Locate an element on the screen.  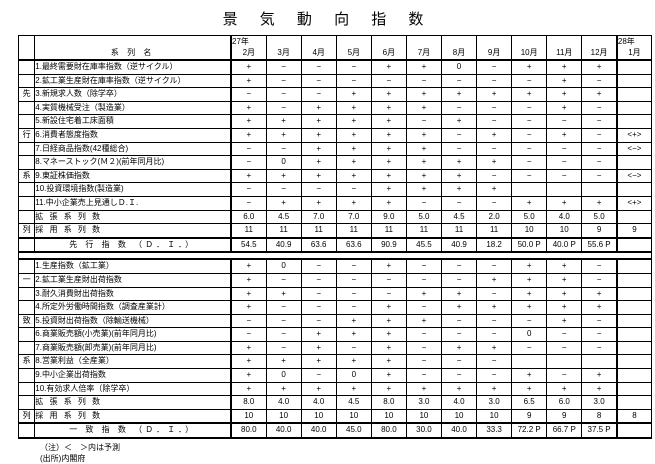
group-label-行: 行 is located at coordinates (26, 135).